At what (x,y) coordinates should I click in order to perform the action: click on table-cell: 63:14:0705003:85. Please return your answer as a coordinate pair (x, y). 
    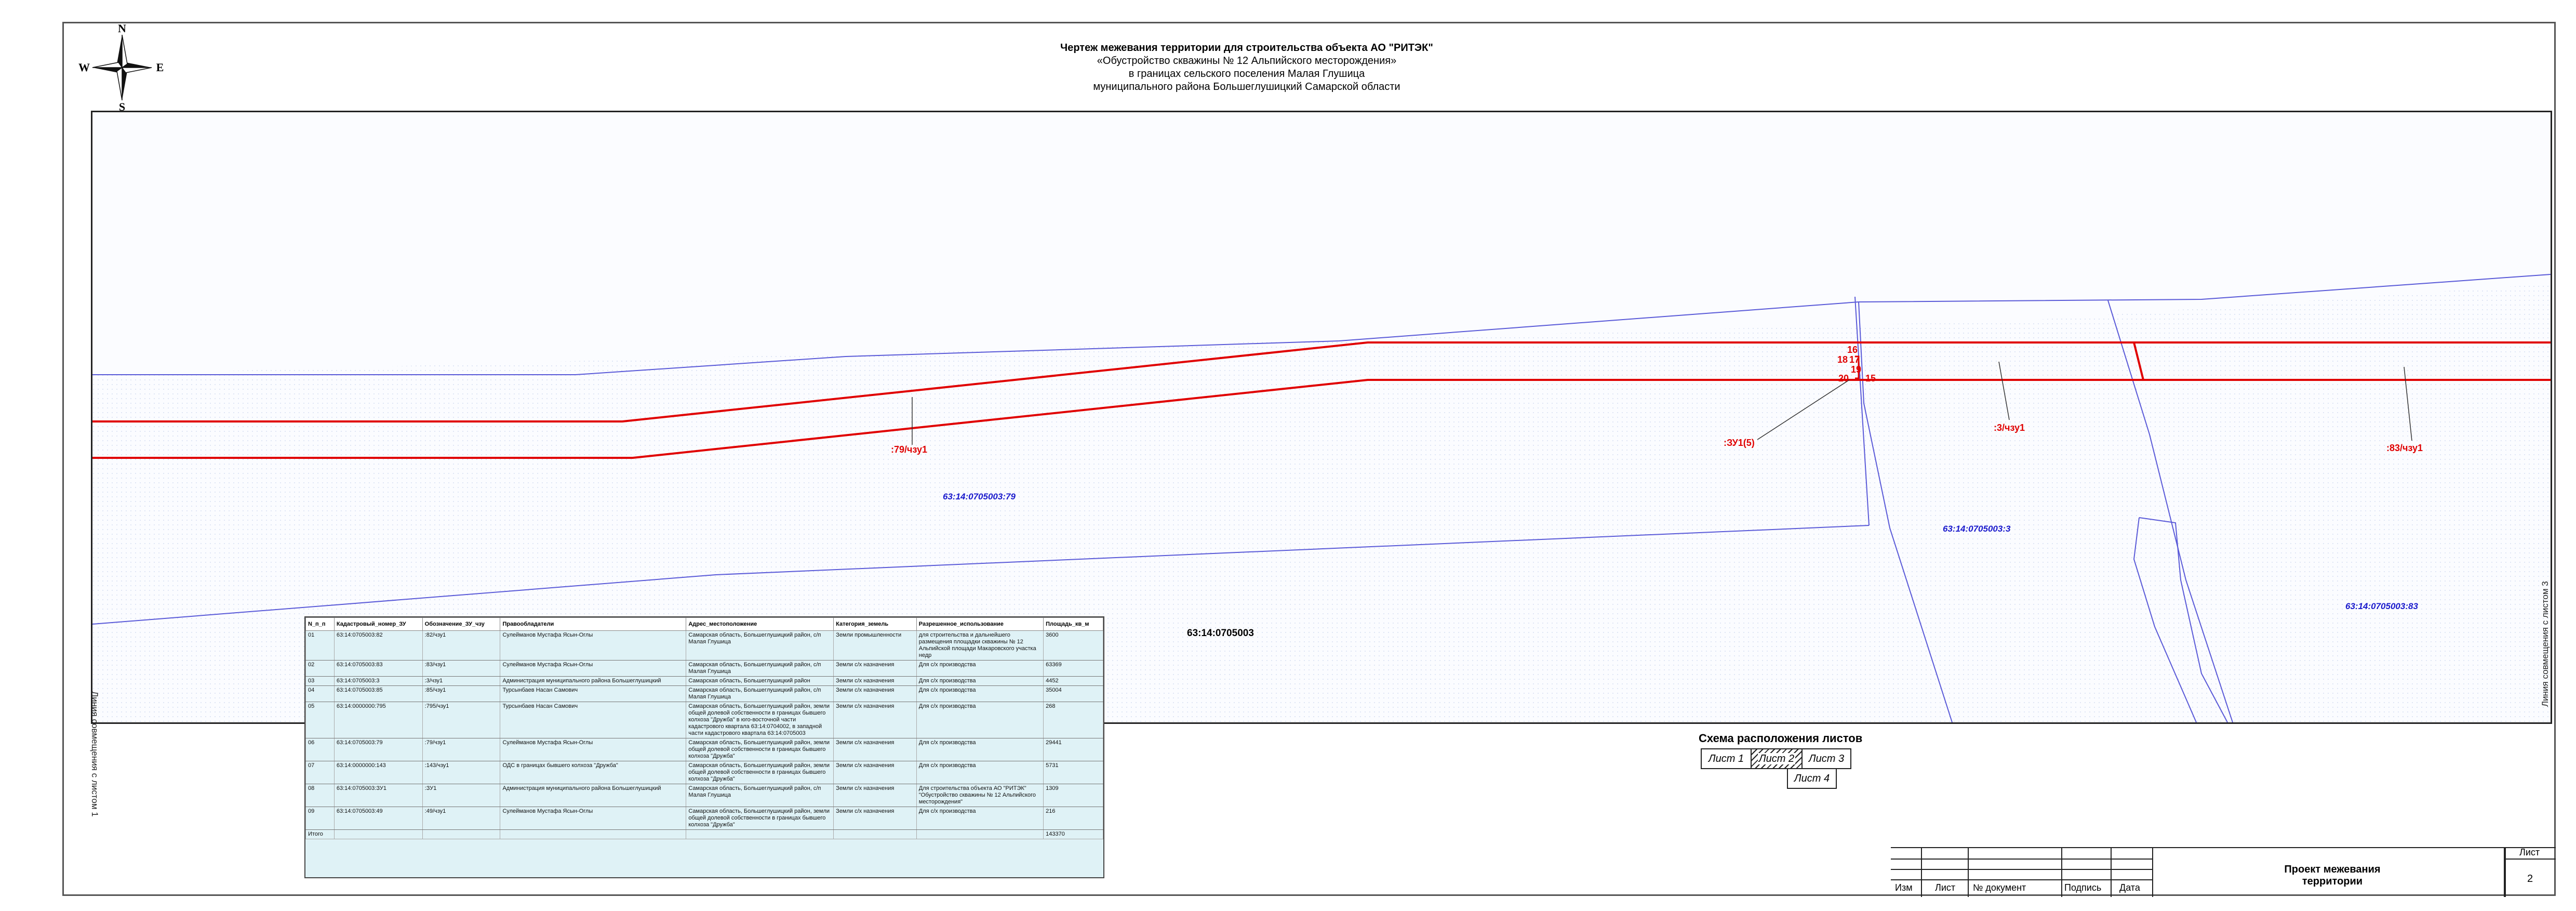
    Looking at the image, I should click on (378, 693).